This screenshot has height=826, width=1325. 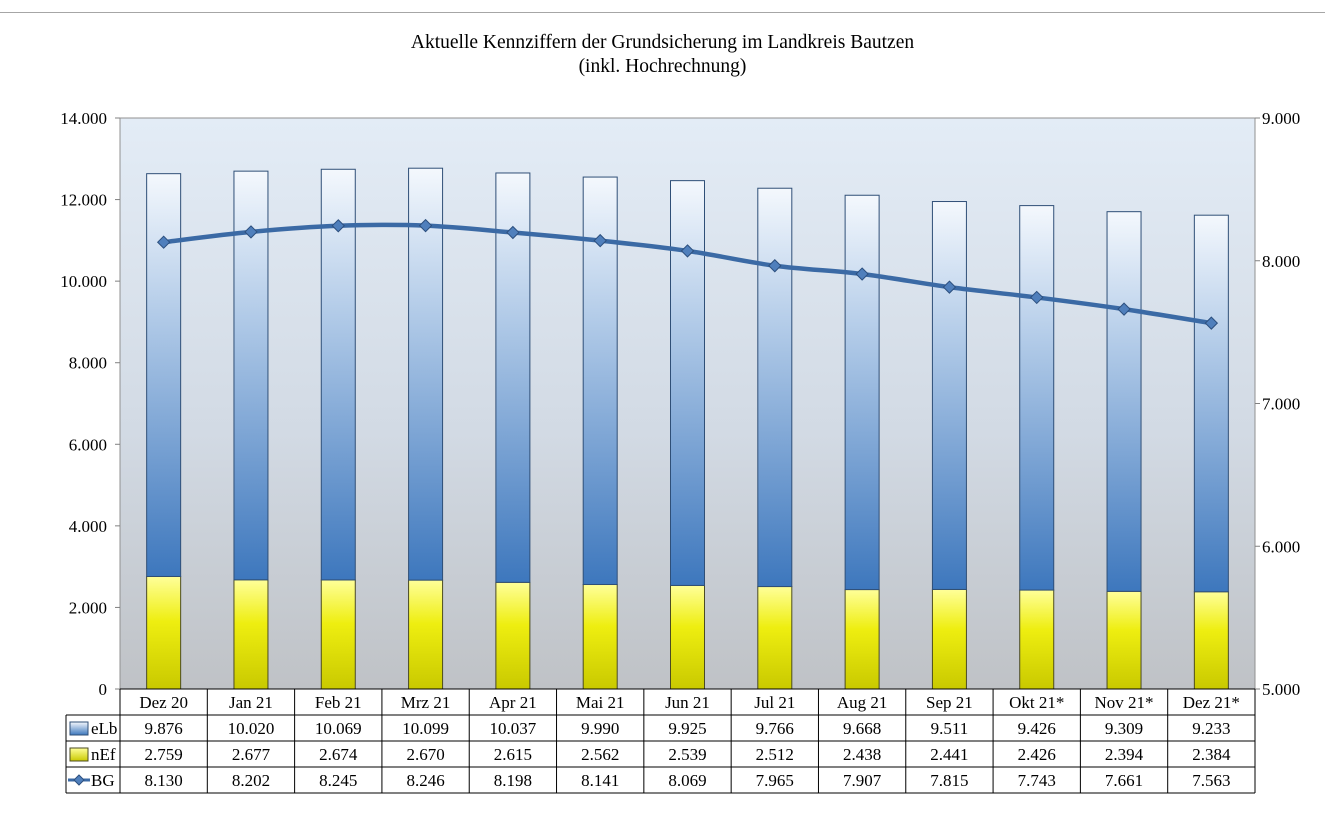 What do you see at coordinates (164, 754) in the screenshot?
I see `table-cell-nef: 2.759` at bounding box center [164, 754].